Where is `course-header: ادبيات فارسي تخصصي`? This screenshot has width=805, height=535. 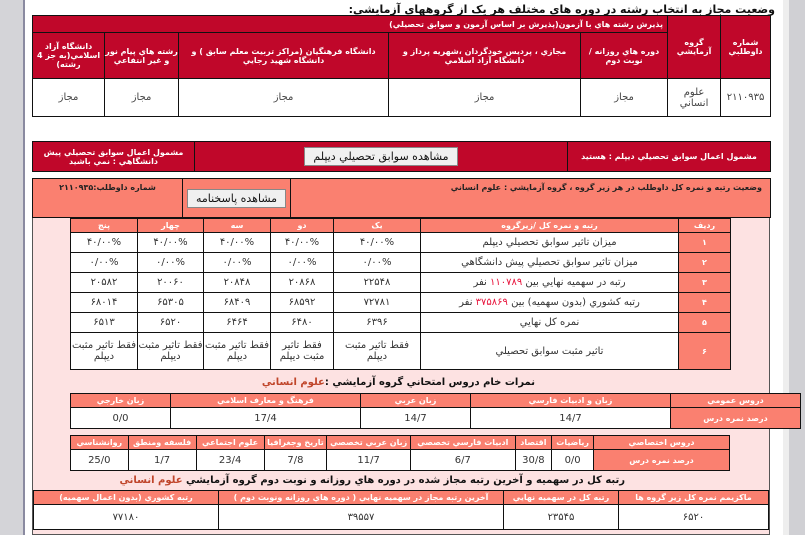
course-header: ادبيات فارسي تخصصي is located at coordinates (463, 442).